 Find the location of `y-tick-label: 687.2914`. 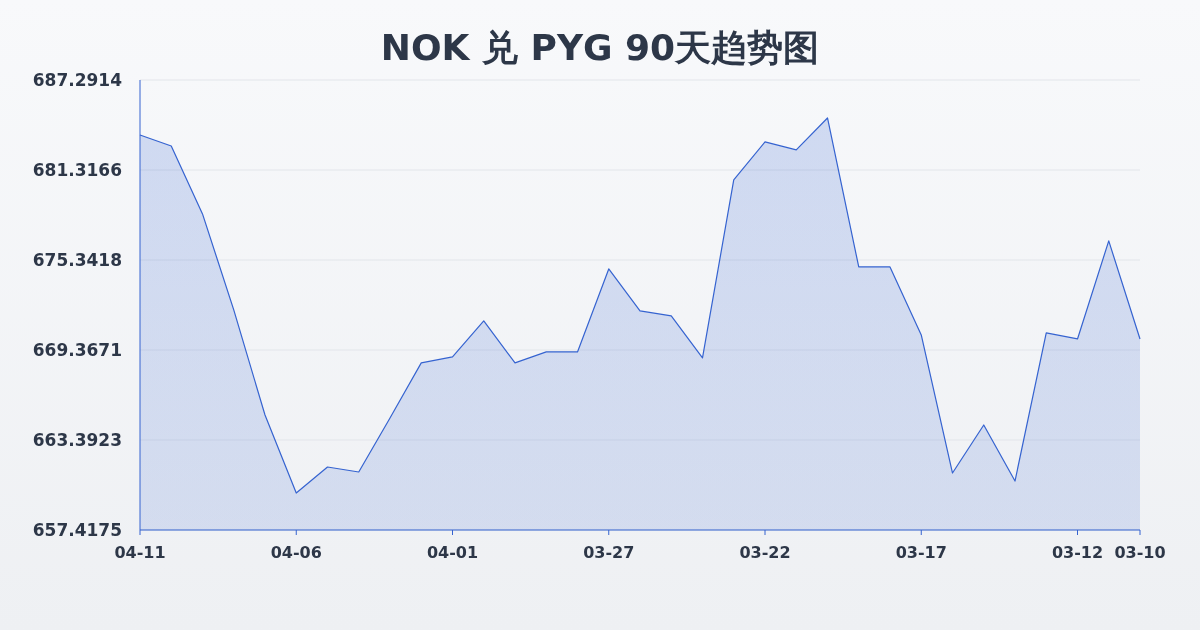

y-tick-label: 687.2914 is located at coordinates (77, 79).